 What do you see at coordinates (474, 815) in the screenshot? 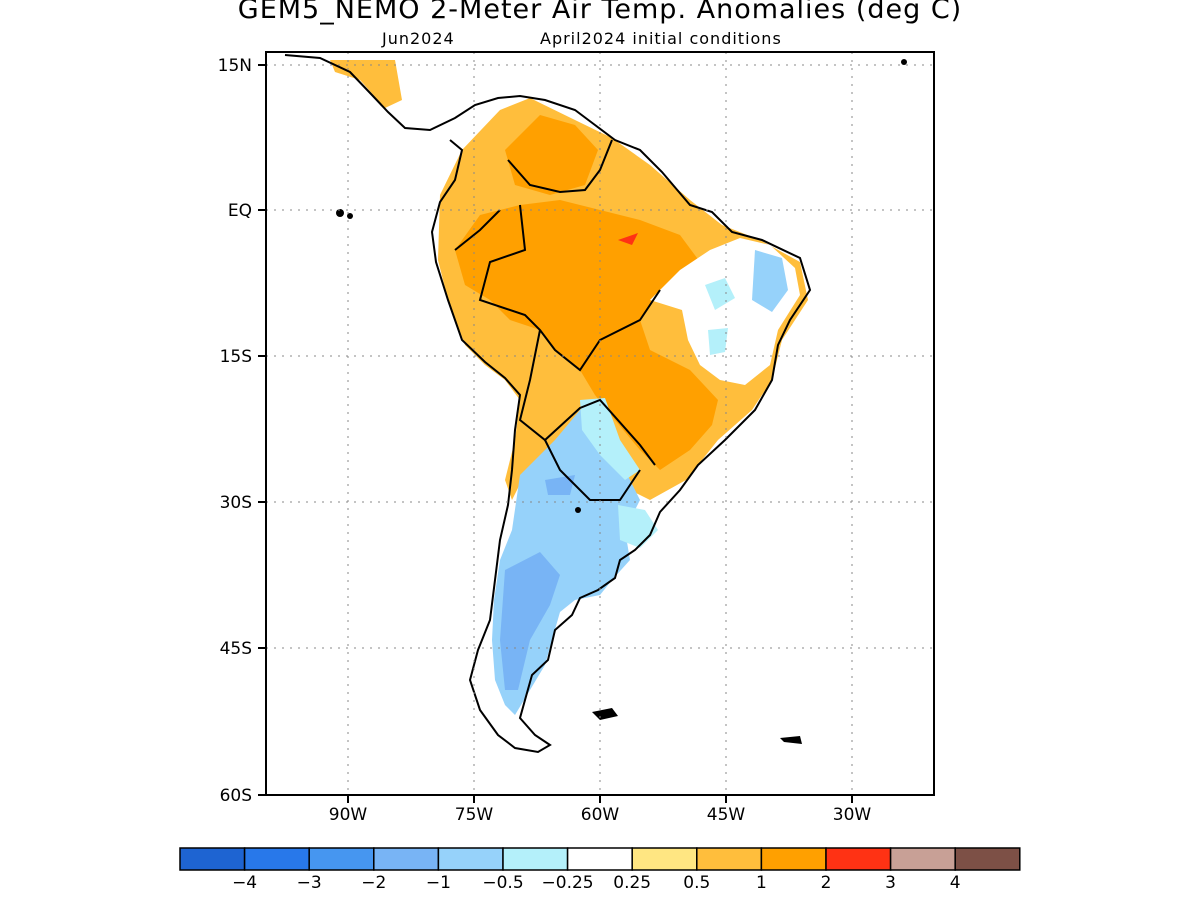
I see `lon-label: 75W` at bounding box center [474, 815].